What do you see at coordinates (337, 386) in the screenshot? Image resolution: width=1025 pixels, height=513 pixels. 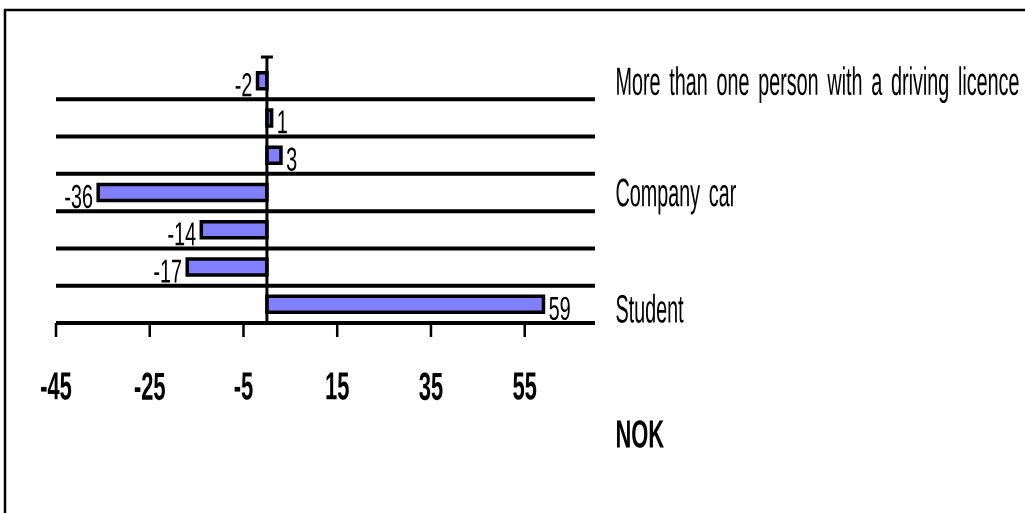 I see `x-tick-label: 15` at bounding box center [337, 386].